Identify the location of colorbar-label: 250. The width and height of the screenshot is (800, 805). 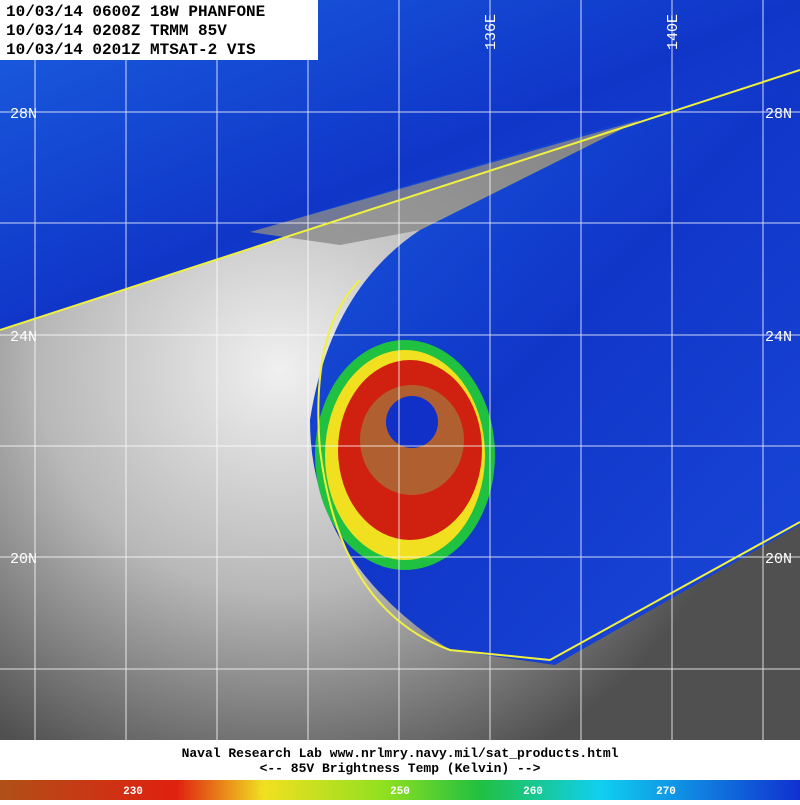
(400, 792).